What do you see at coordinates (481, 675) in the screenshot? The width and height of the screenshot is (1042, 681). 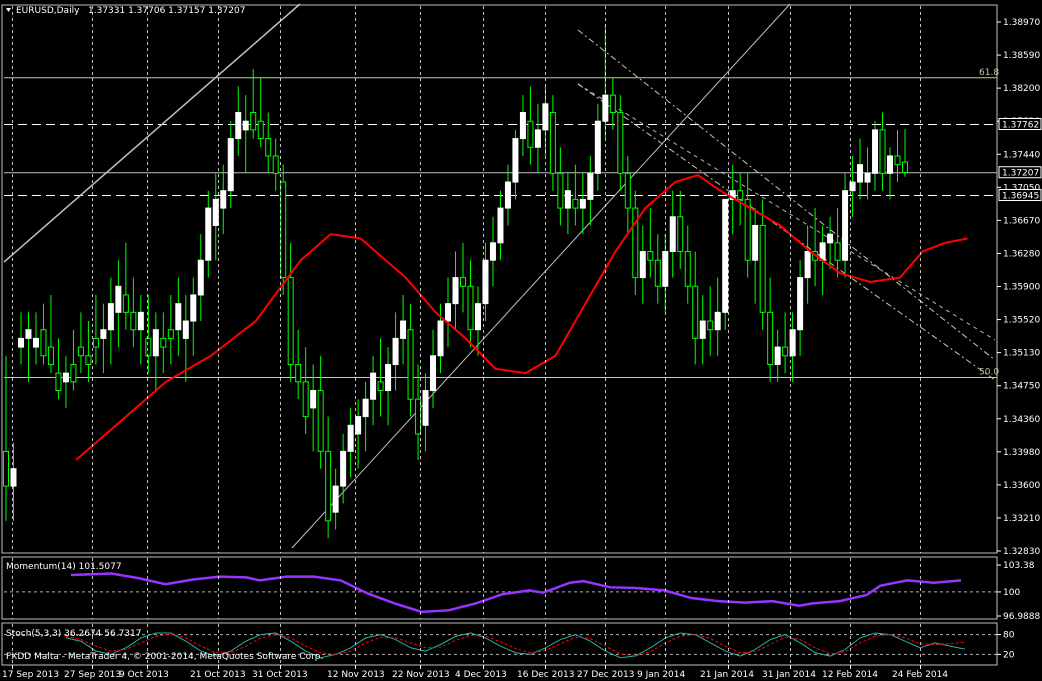 I see `x-tick-label: 4 Dec 2013` at bounding box center [481, 675].